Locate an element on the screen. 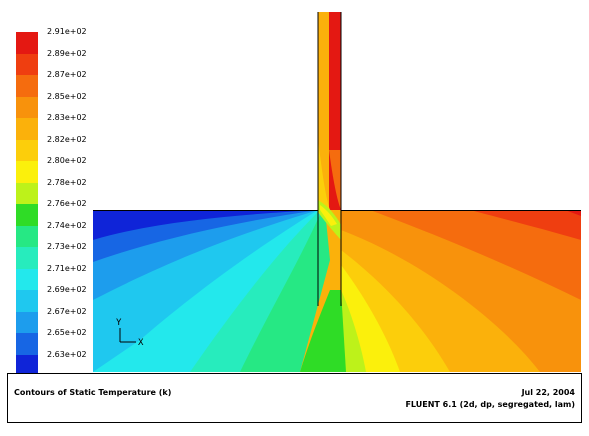  legend-label: 2.78e+02 is located at coordinates (67, 182).